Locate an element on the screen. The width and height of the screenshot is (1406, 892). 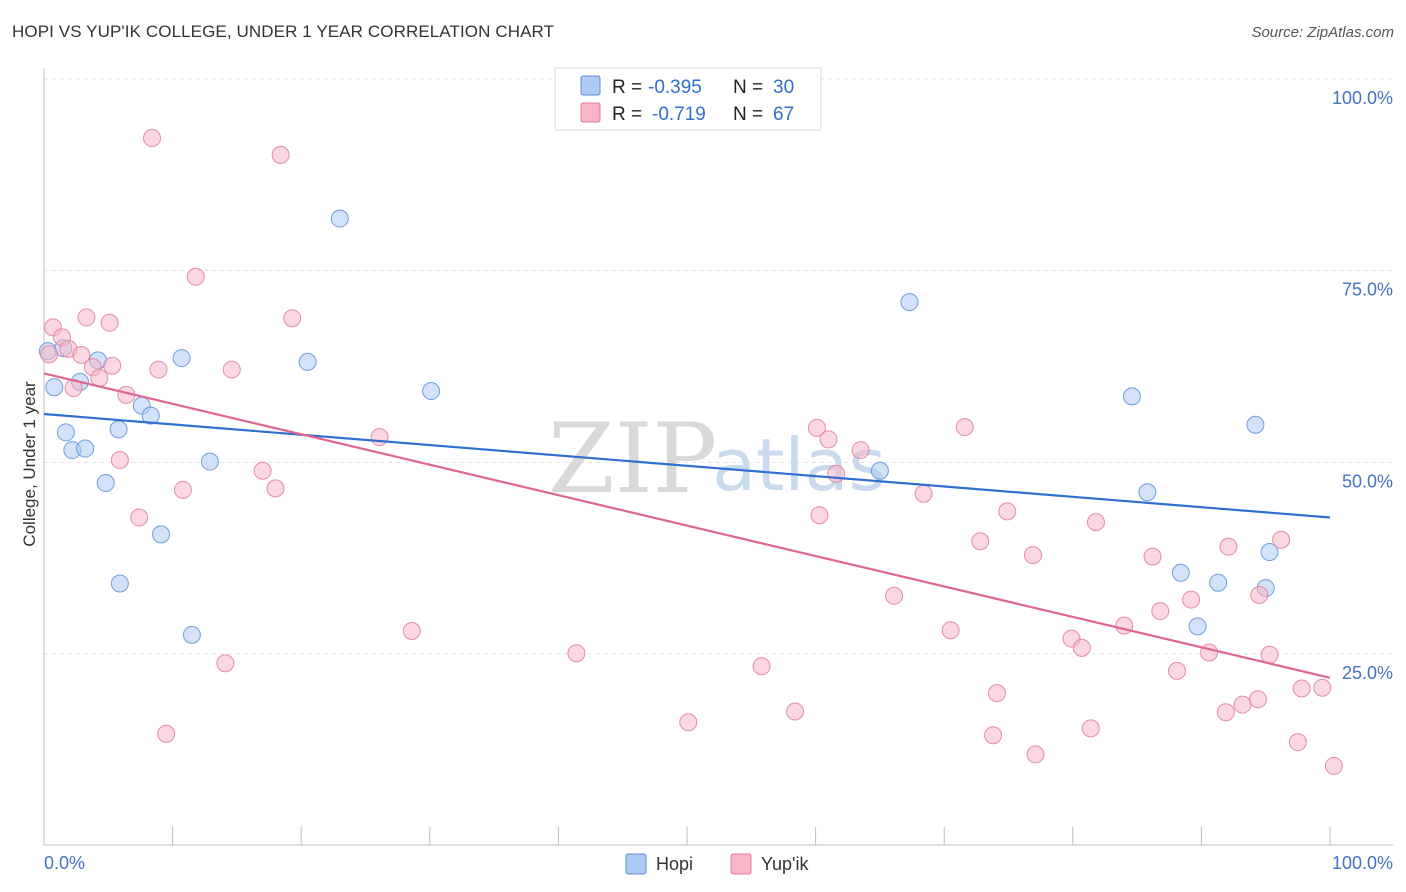
legend-box: R = -0.395 N = 30 R = -0.719 N = 67 is located at coordinates (688, 99).